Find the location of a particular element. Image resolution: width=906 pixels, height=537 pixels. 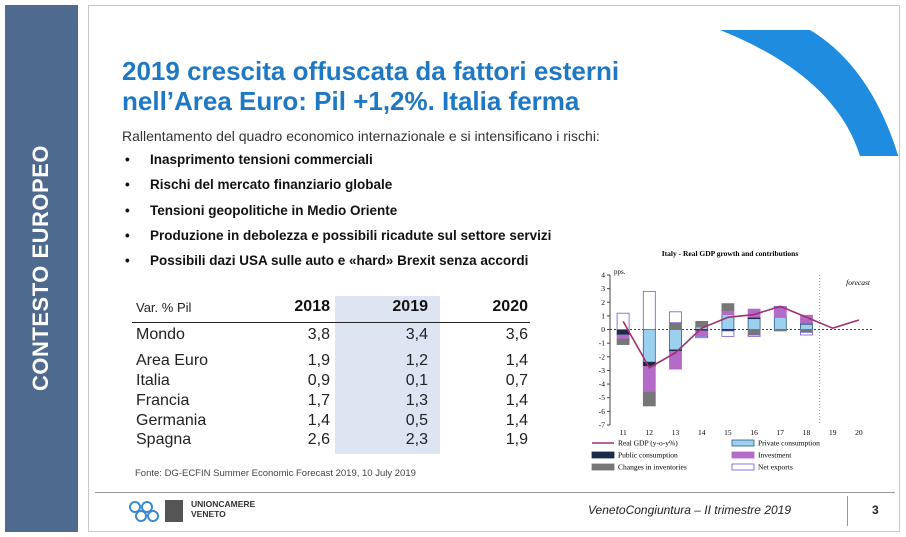

x-tick-label: 14 is located at coordinates (702, 432).